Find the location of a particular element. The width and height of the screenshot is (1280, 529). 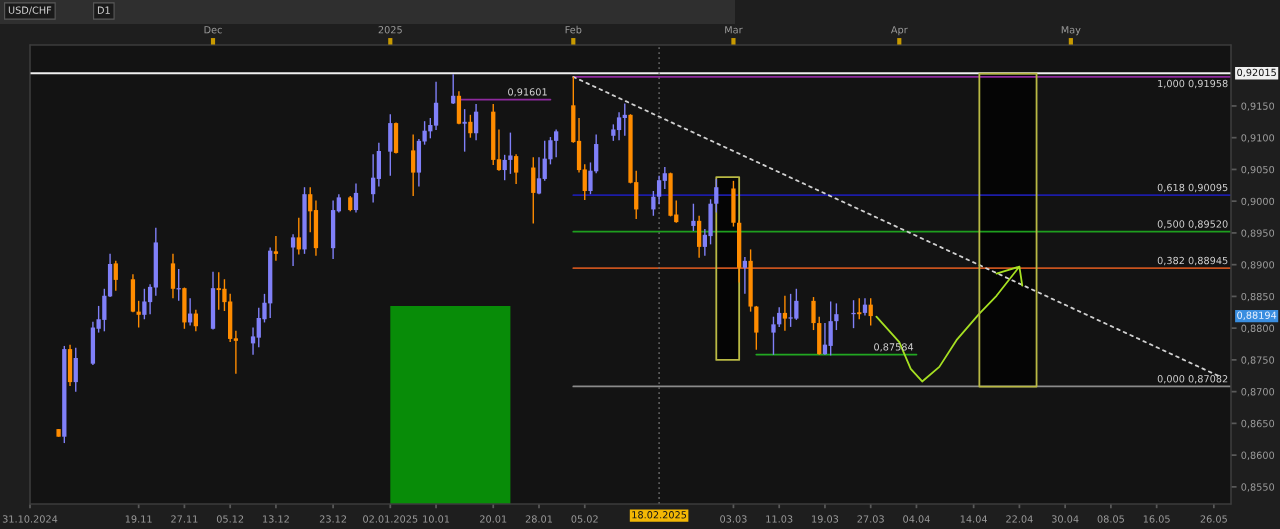

y-tick-label: 0,8900 is located at coordinates (1258, 265).